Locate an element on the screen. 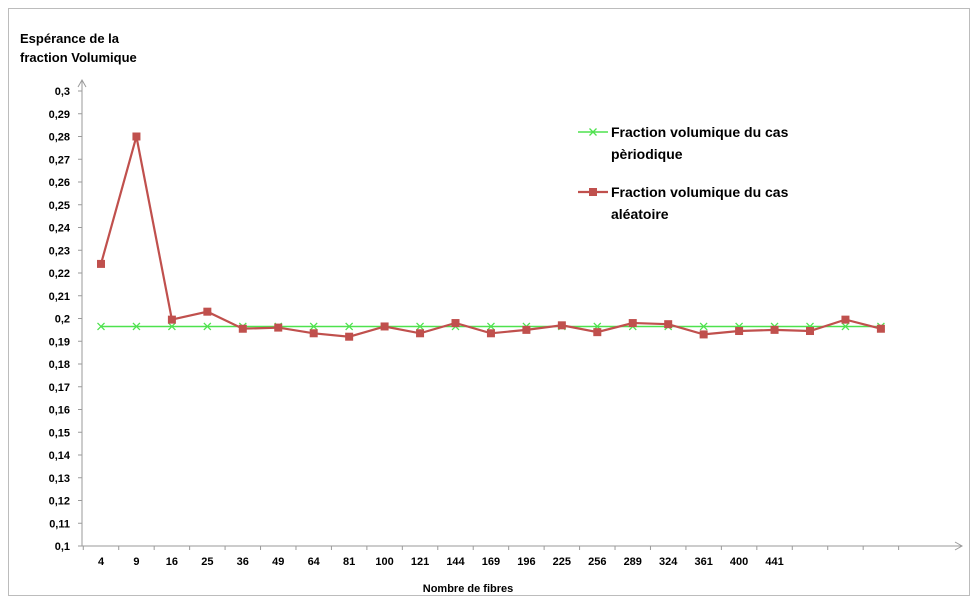 This screenshot has height=604, width=979. legend-marker-x is located at coordinates (593, 132).